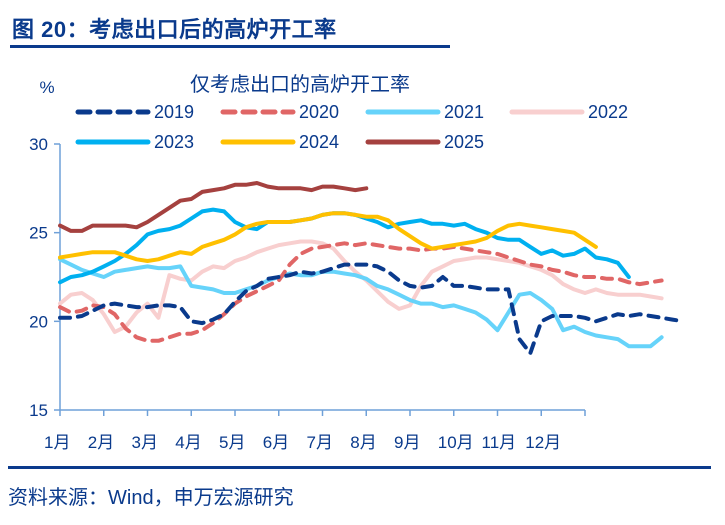 The image size is (725, 525). Describe the element at coordinates (499, 442) in the screenshot. I see `x-tick-label: 11月` at that location.